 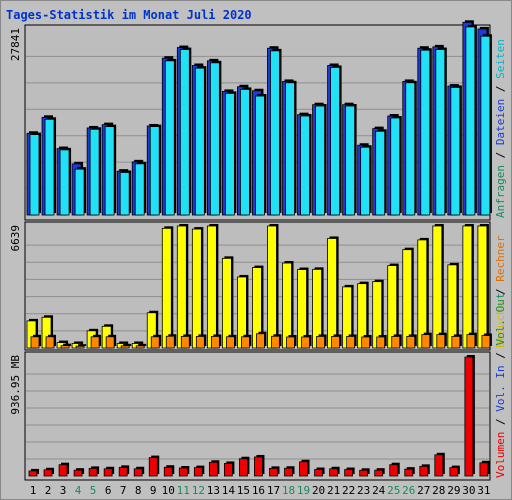 I want to click on day-label: 21, so click(x=333, y=490).